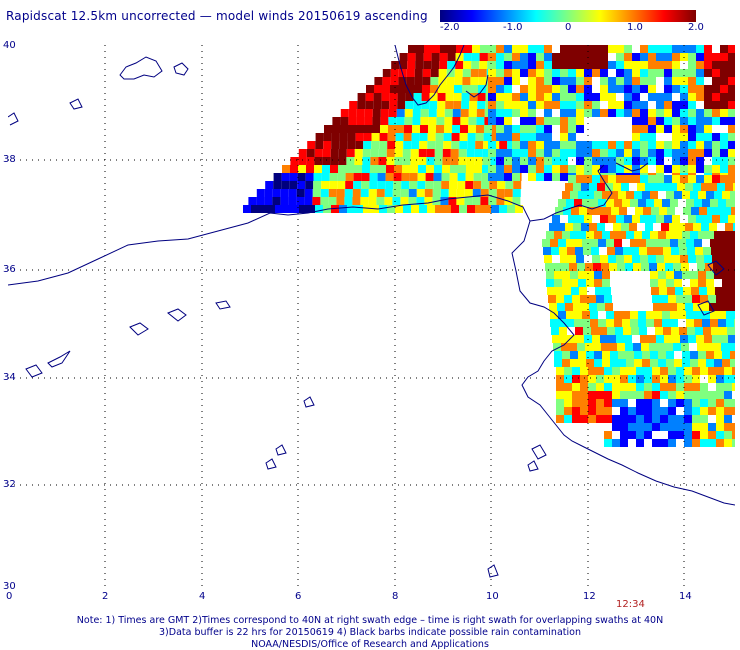 The width and height of the screenshot is (740, 650). What do you see at coordinates (9, 377) in the screenshot?
I see `y-tick-label: 34` at bounding box center [9, 377].